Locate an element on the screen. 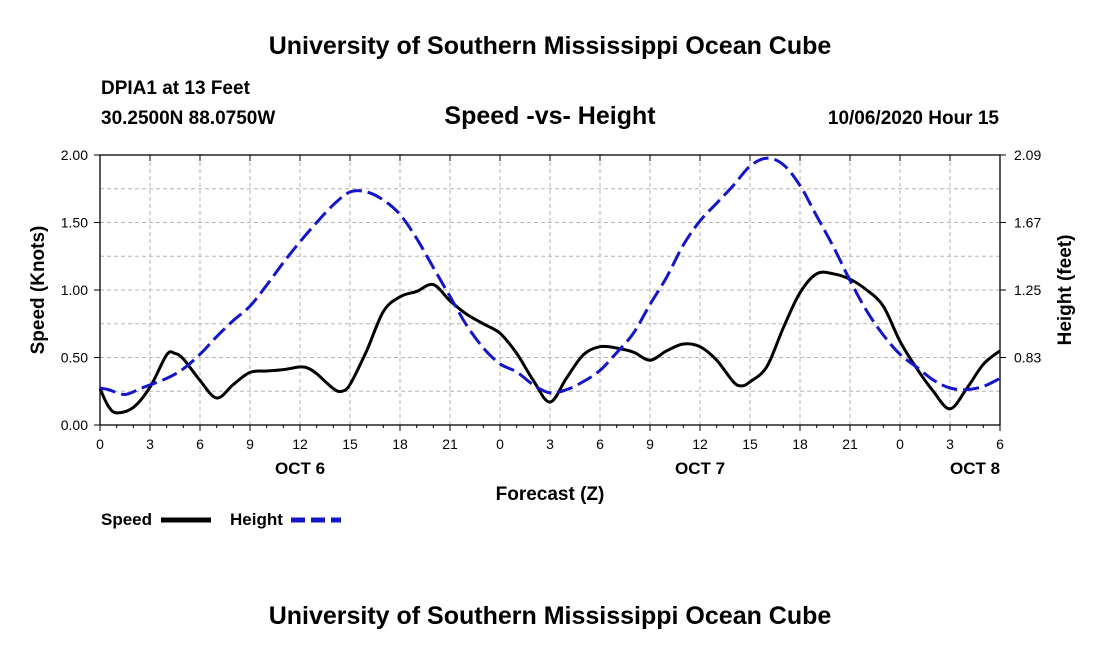 This screenshot has height=650, width=1100. coordinates-label: 30.2500N 88.0750W is located at coordinates (188, 118).